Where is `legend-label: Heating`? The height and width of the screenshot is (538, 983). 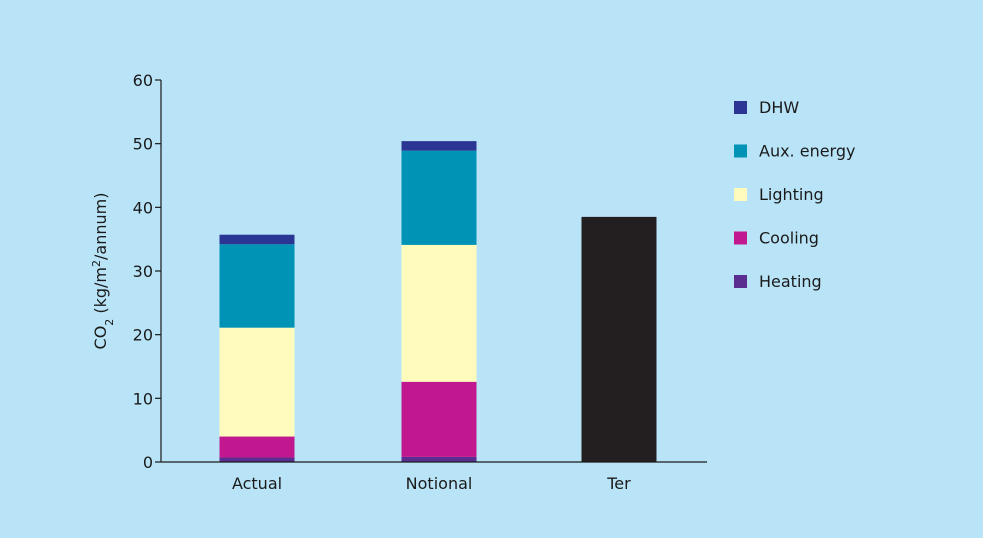
legend-label: Heating is located at coordinates (790, 281).